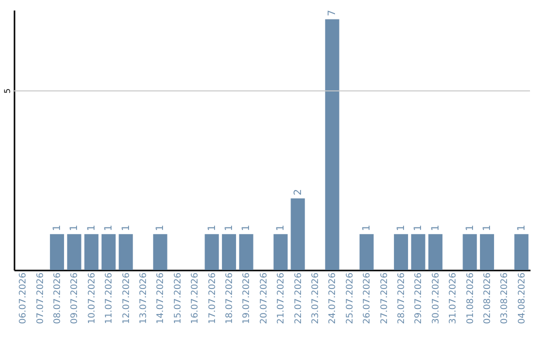  I want to click on x-tick-label: 17.07.2026, so click(213, 298).